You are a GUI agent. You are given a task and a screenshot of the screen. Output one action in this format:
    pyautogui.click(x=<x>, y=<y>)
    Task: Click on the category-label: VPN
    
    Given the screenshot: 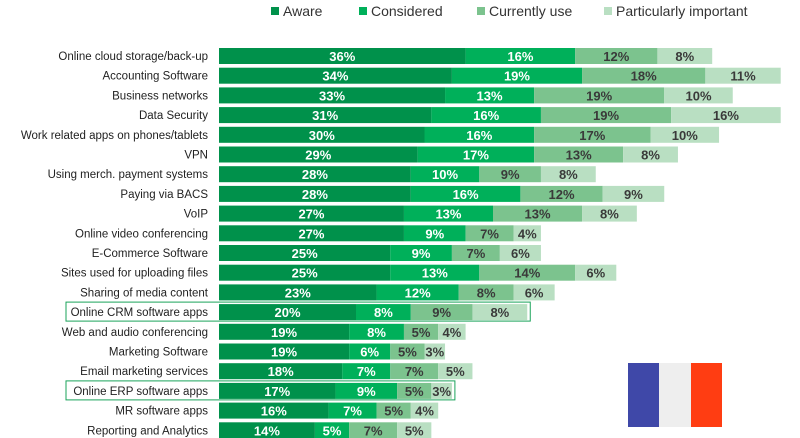 What is the action you would take?
    pyautogui.click(x=196, y=156)
    